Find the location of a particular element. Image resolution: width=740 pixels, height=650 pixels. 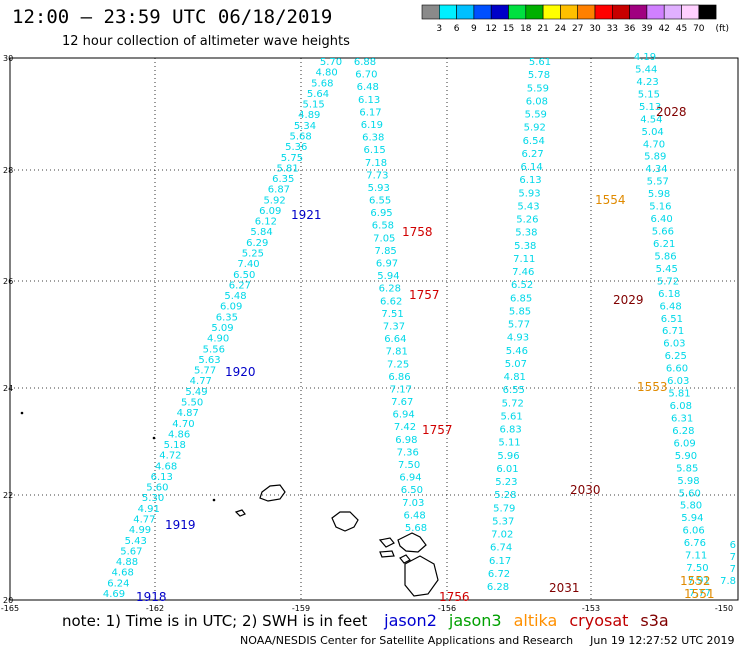

swh-value: 5.09 is located at coordinates (222, 328).